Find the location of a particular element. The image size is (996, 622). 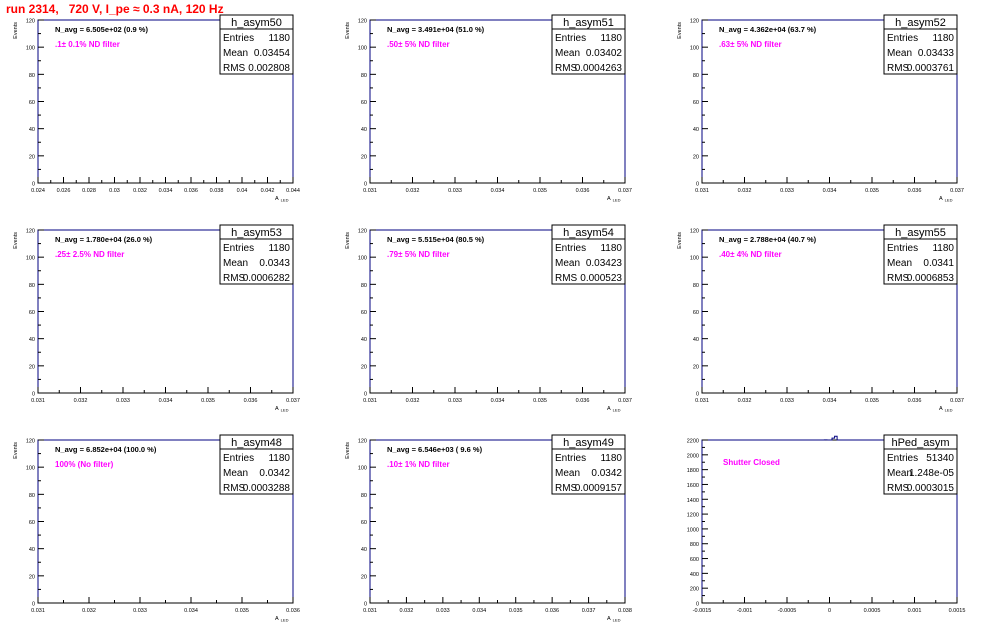

x-tick-label: -0.001 is located at coordinates (745, 611).